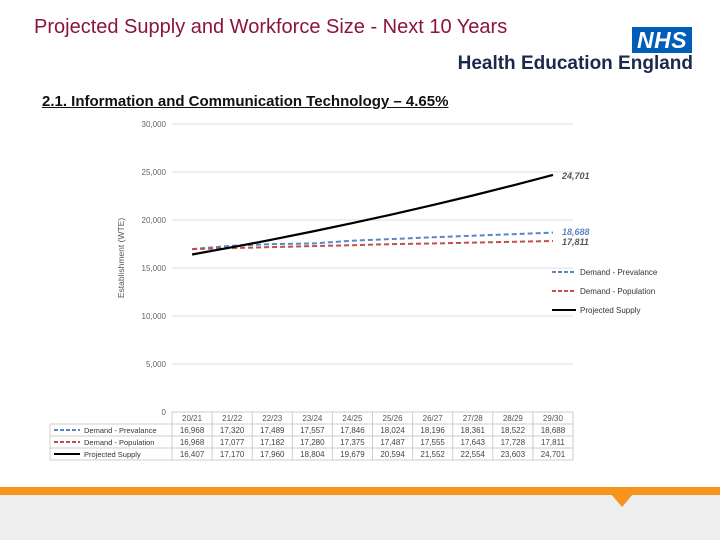  Describe the element at coordinates (473, 442) in the screenshot. I see `table-cell: 17,643` at that location.